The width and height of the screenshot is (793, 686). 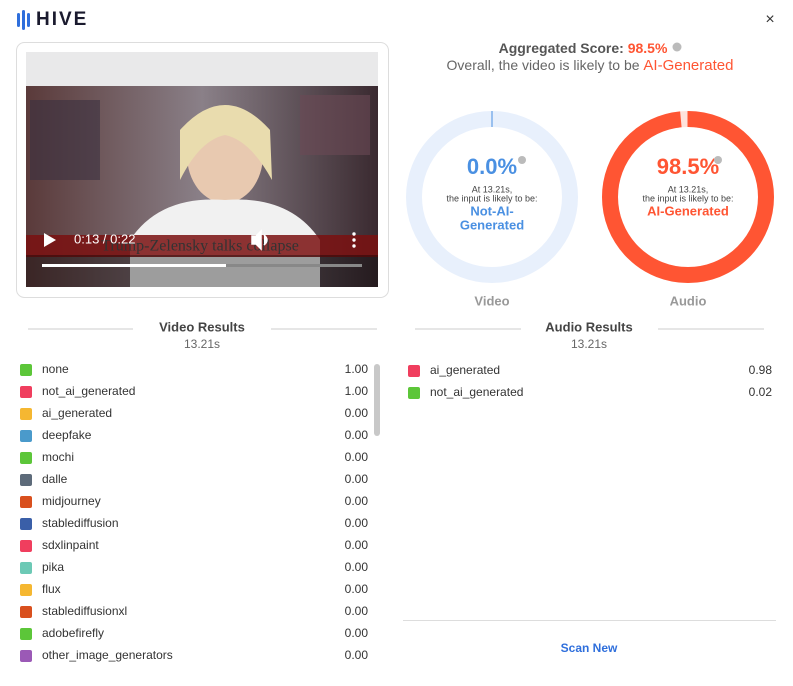 I want to click on gauge-verdict: AI-Generated, so click(x=688, y=210).